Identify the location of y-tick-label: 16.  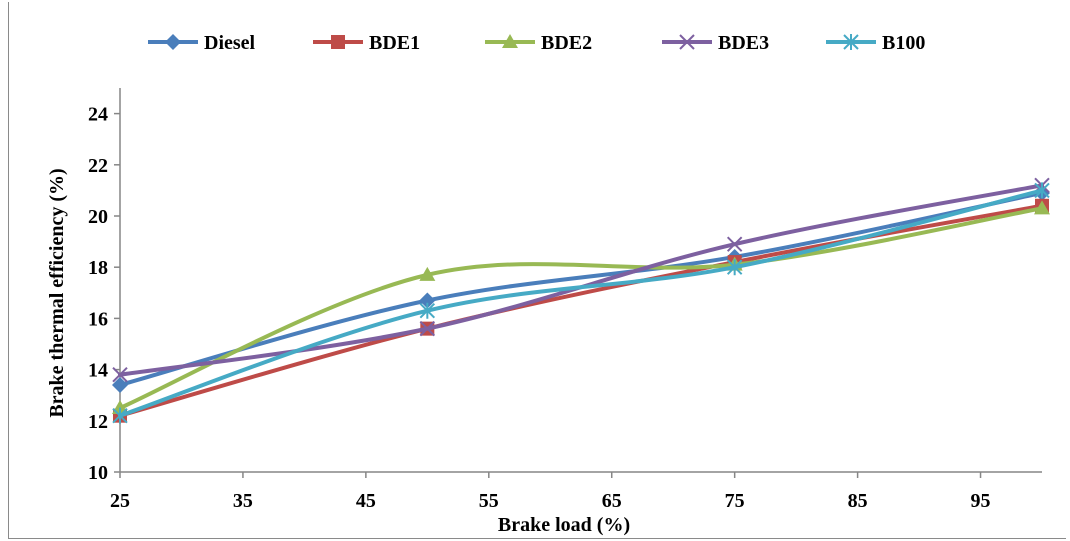
(98, 319).